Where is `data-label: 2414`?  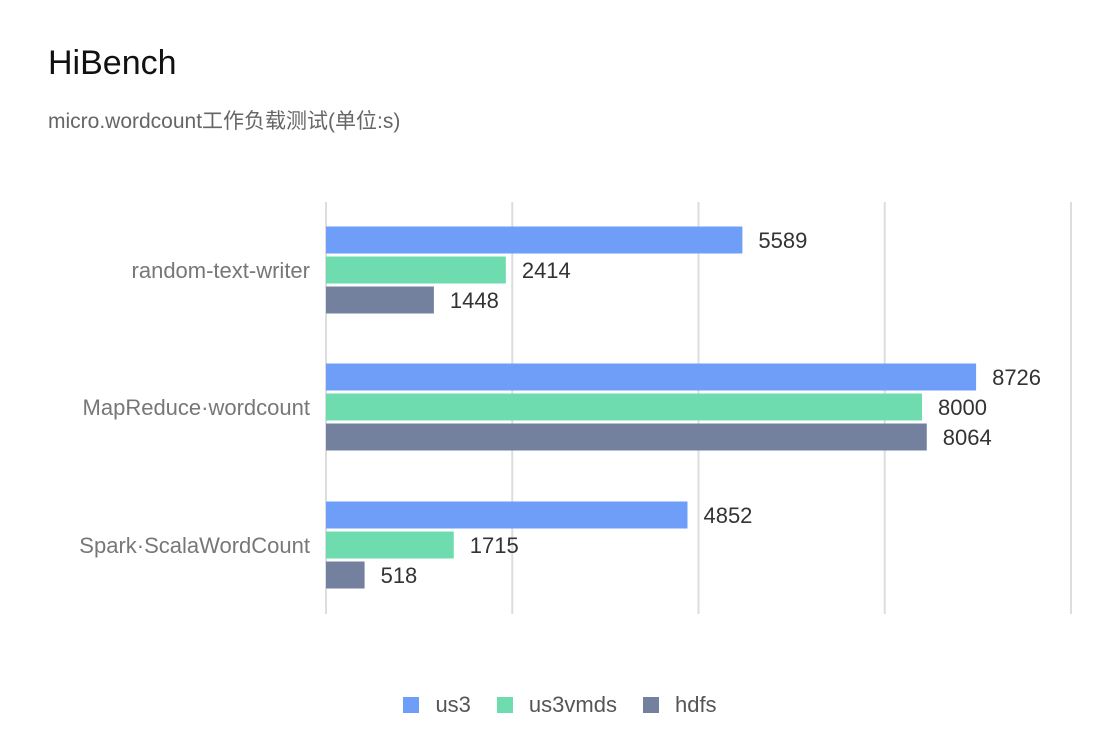 data-label: 2414 is located at coordinates (546, 270).